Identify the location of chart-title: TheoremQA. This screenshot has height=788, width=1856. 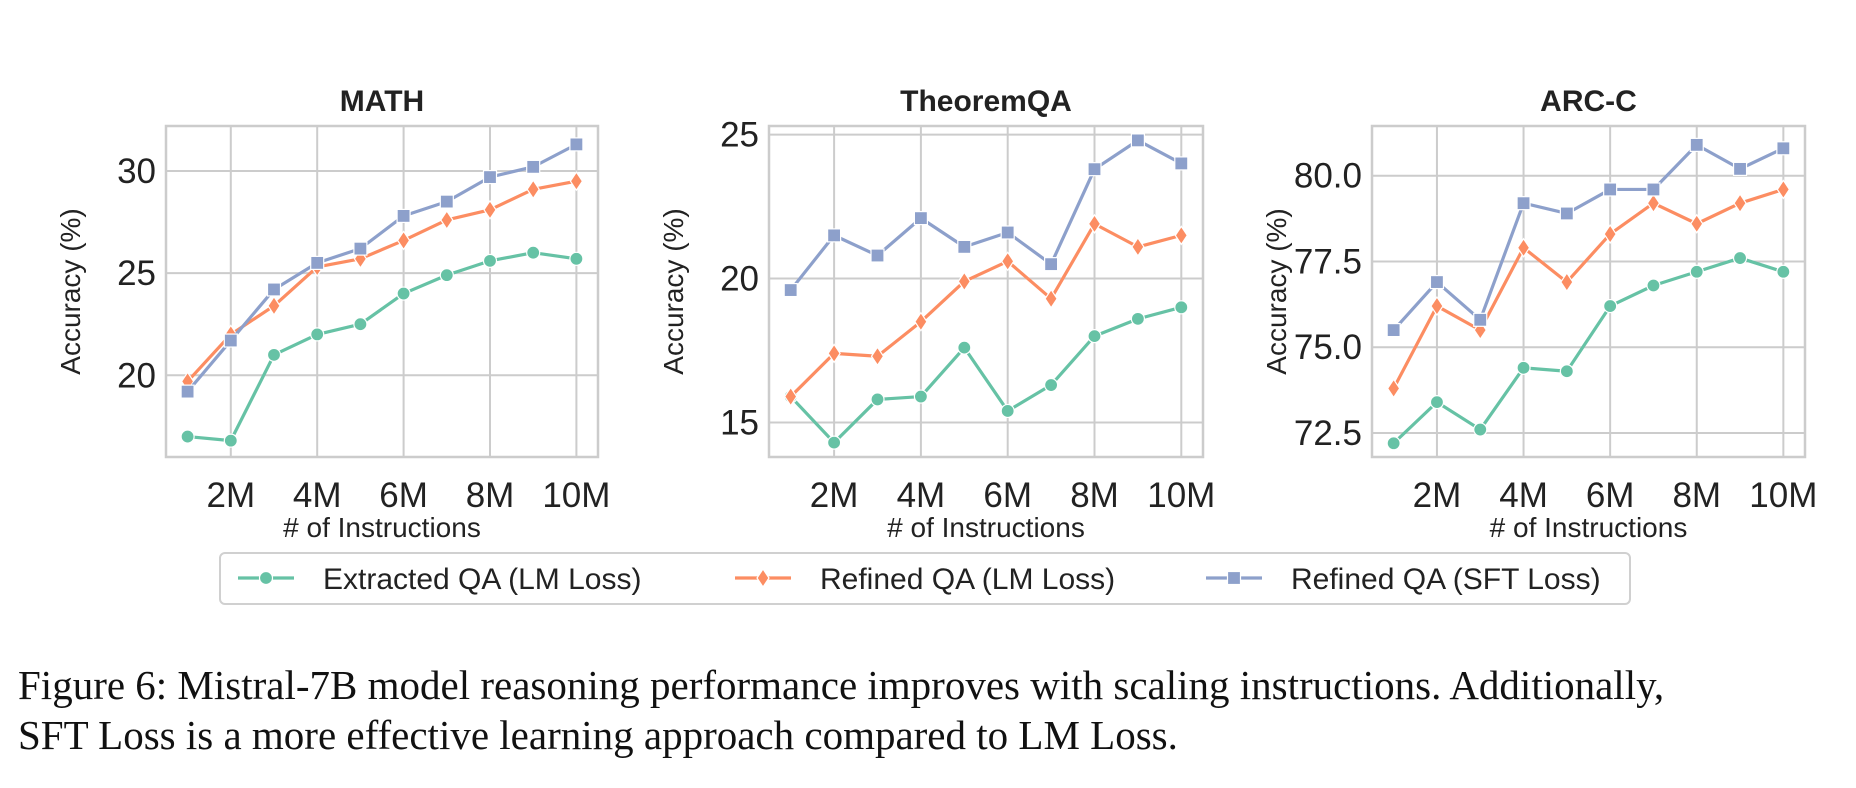
(986, 101).